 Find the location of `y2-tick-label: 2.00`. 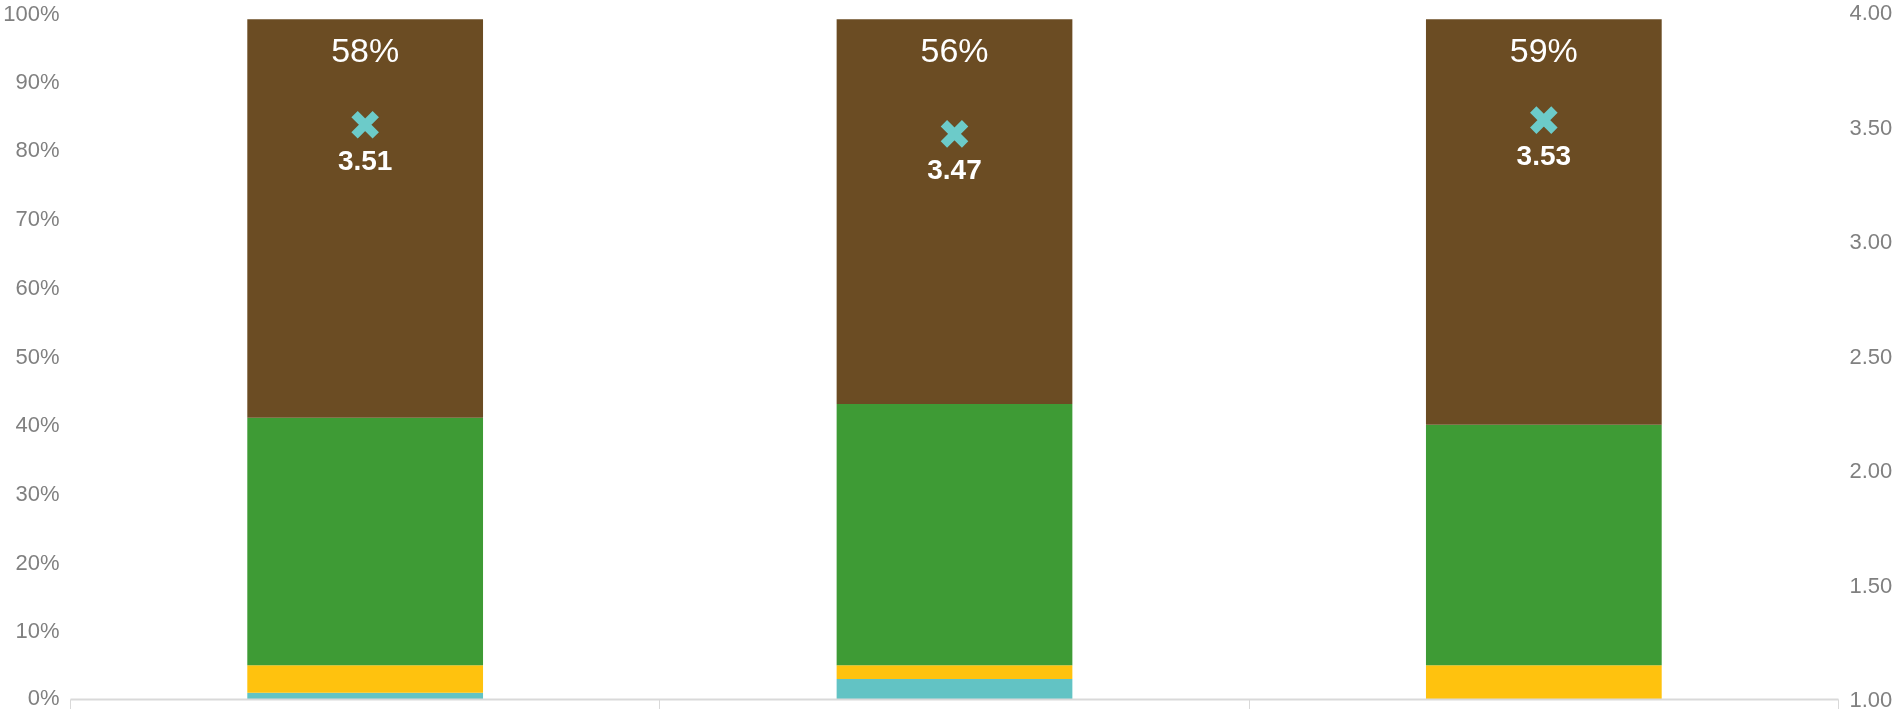

y2-tick-label: 2.00 is located at coordinates (1871, 470).